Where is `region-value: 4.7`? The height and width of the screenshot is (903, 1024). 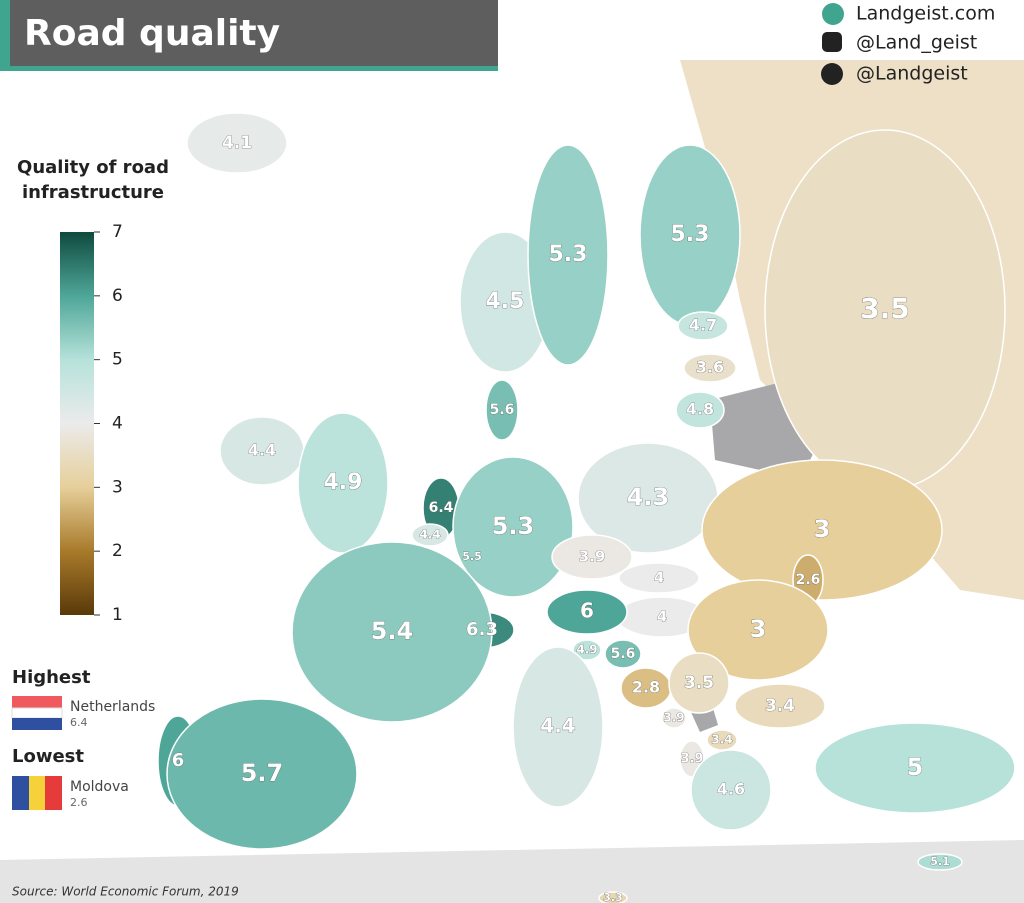
region-value: 4.7 is located at coordinates (703, 325).